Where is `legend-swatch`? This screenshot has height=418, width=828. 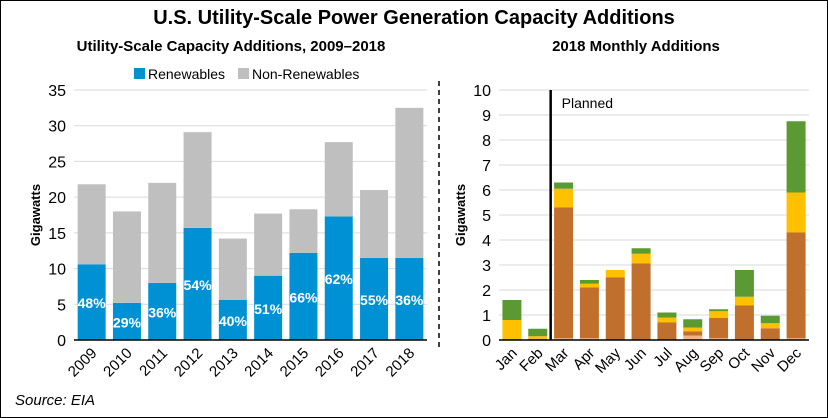
legend-swatch is located at coordinates (243, 73).